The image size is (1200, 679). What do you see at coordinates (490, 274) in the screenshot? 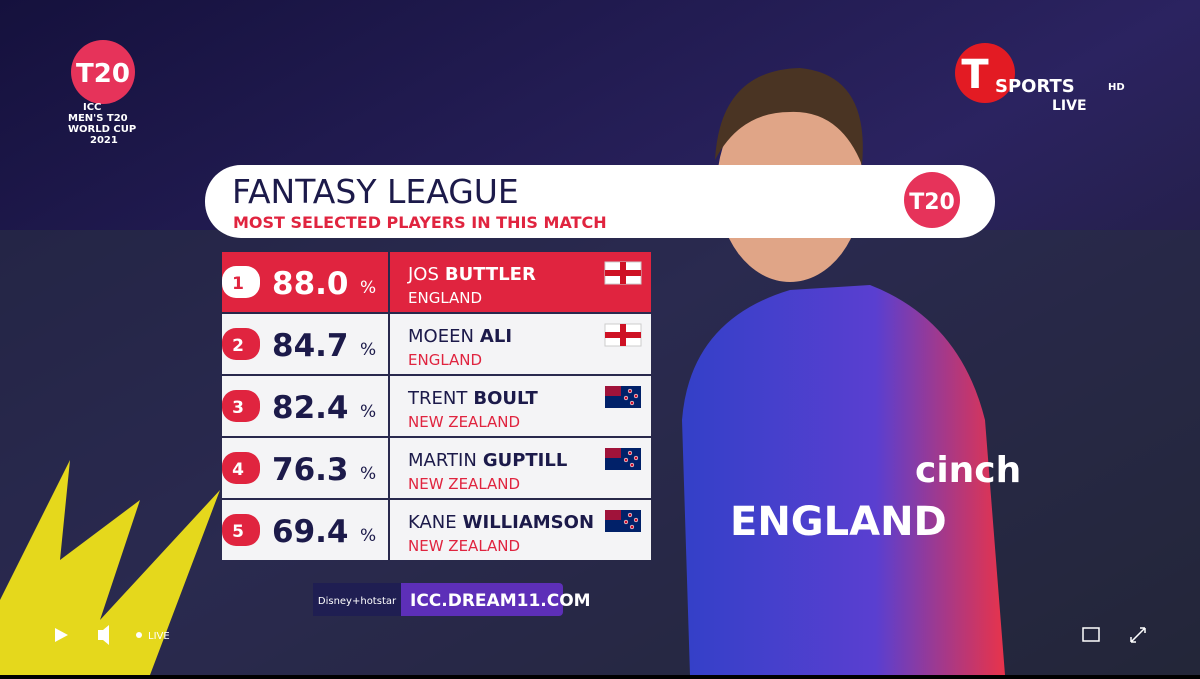
I see `last-name: BUTTLER` at bounding box center [490, 274].